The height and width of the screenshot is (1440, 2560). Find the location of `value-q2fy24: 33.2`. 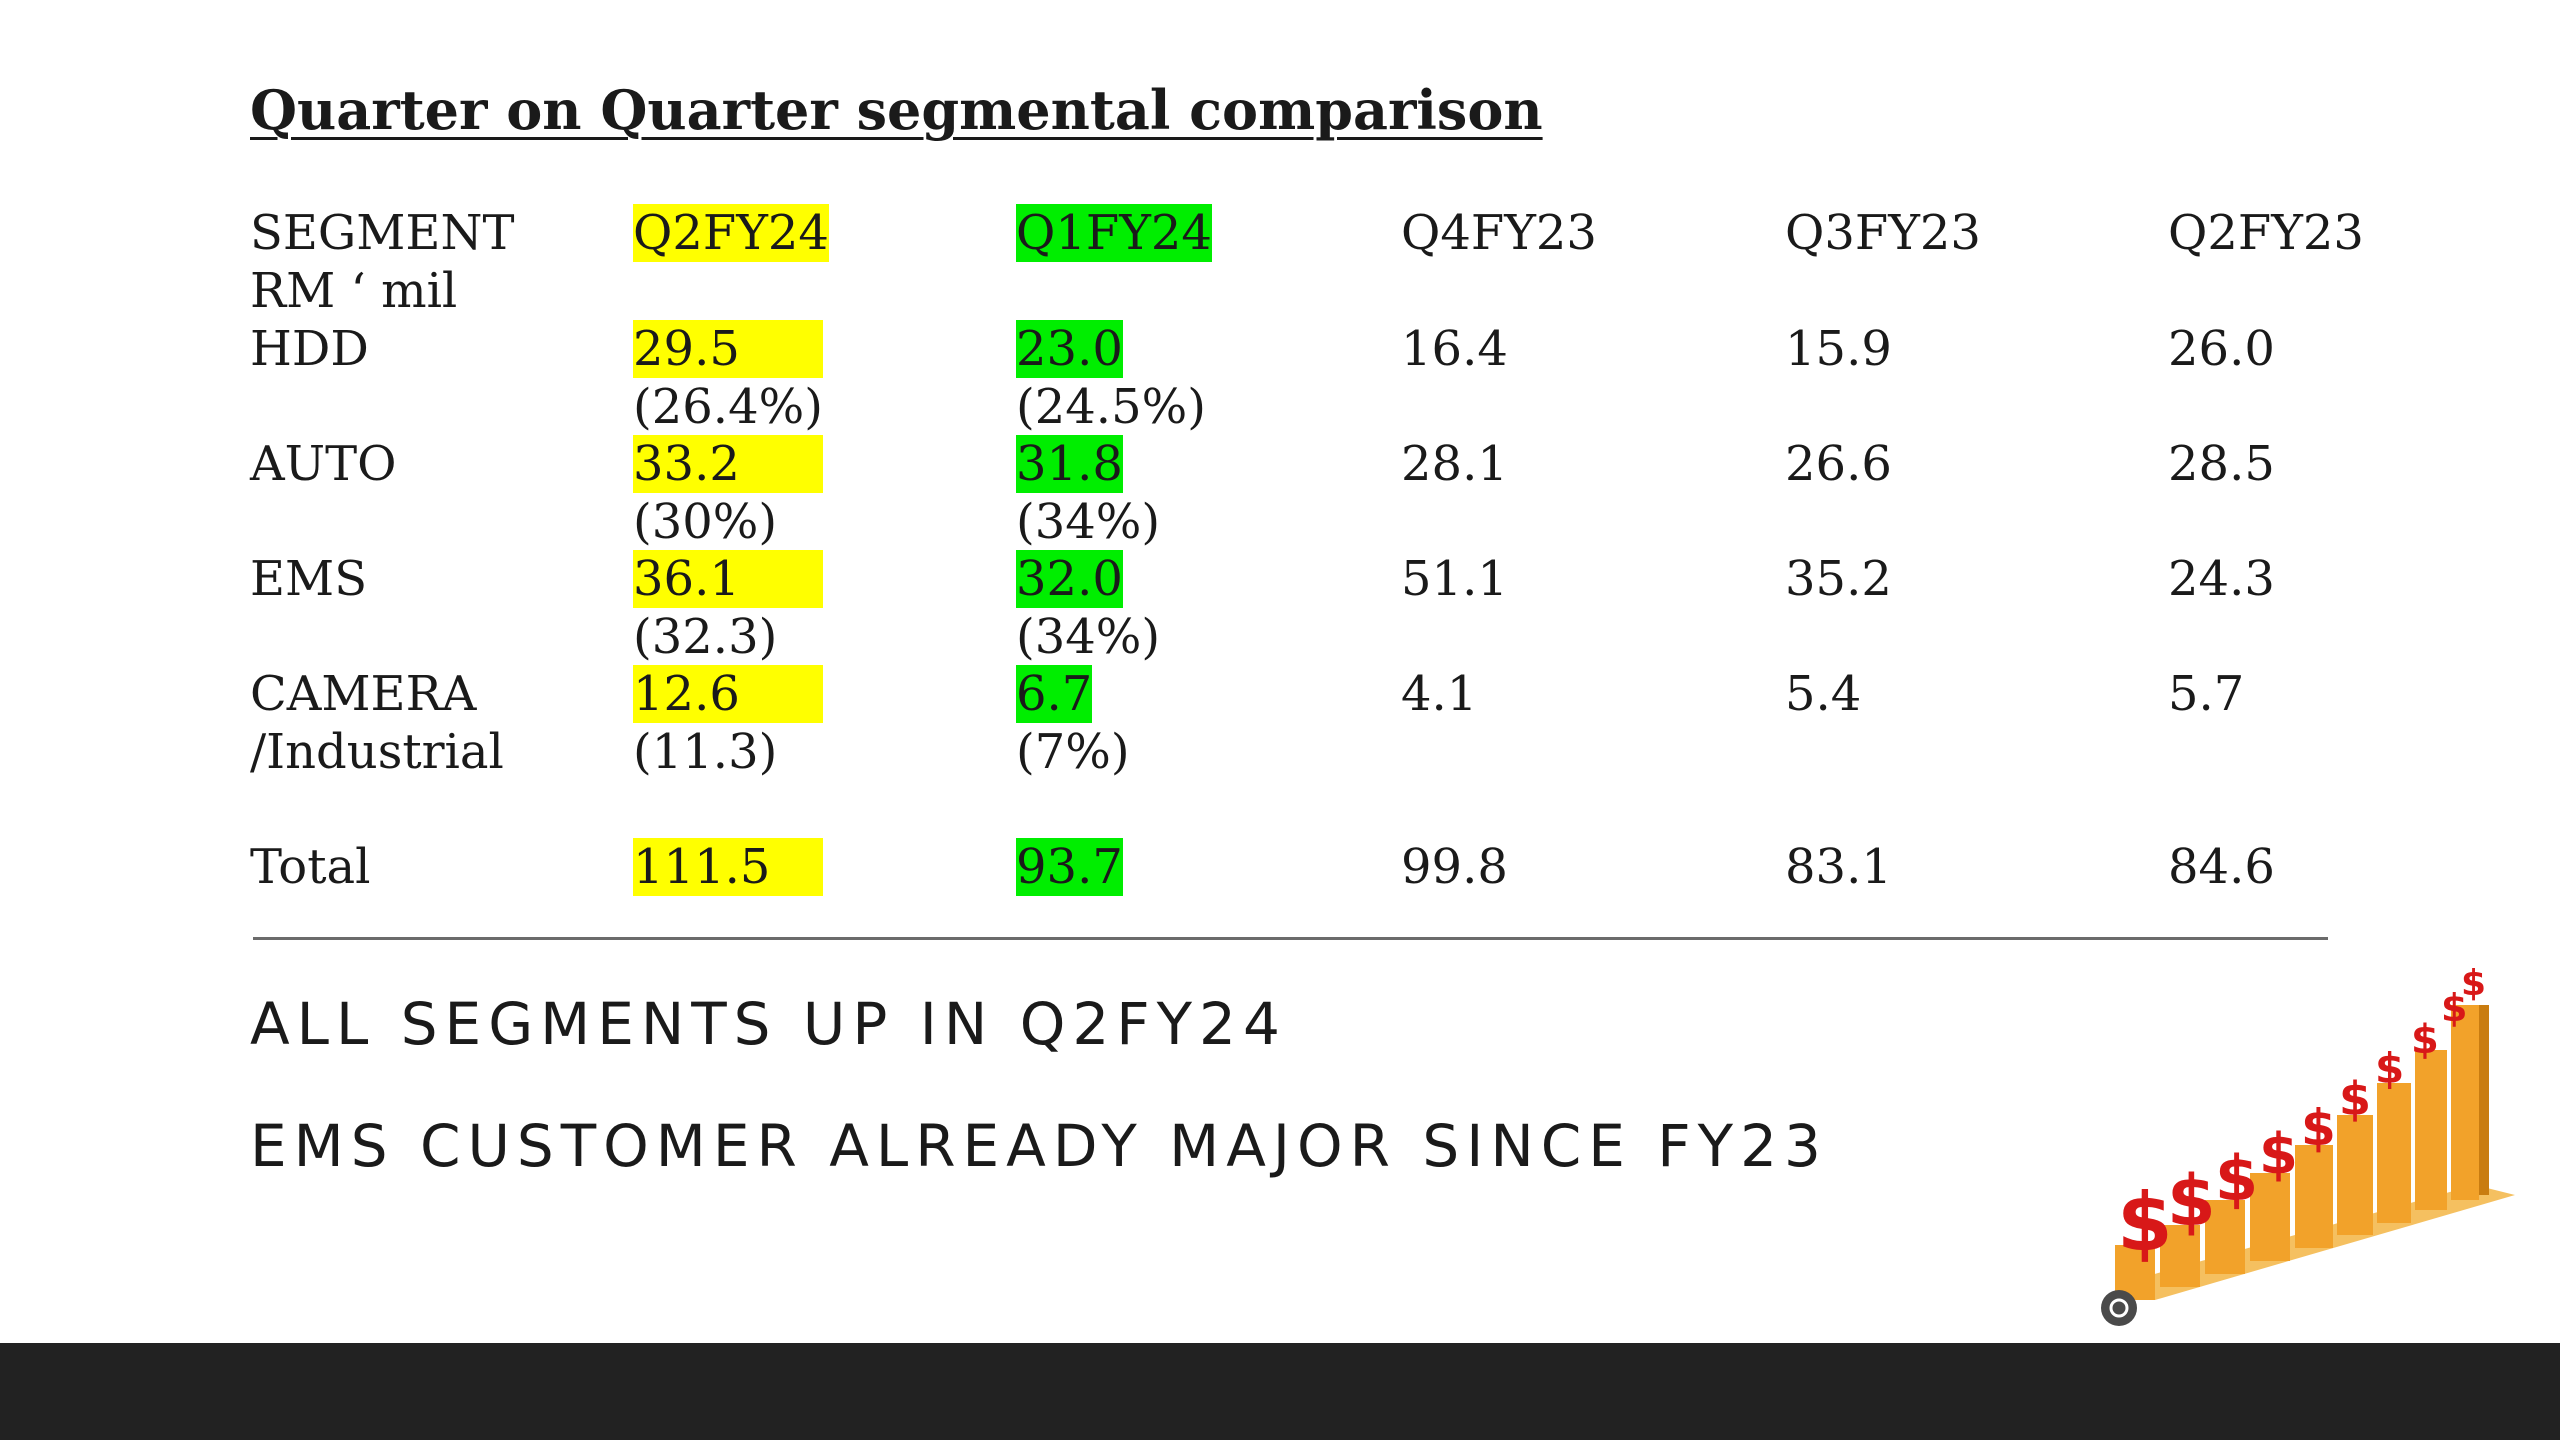

value-q2fy24: 33.2 is located at coordinates (728, 464).